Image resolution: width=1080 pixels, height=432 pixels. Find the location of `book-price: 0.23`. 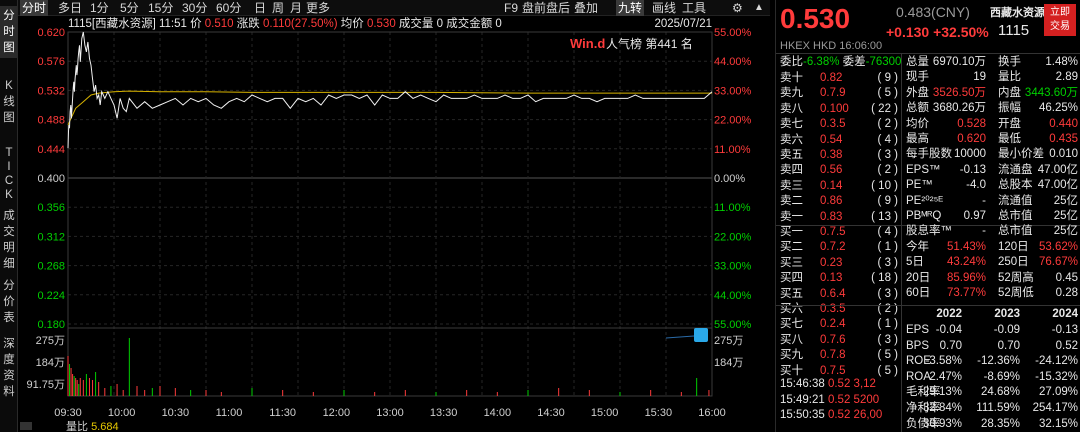

book-price: 0.23 is located at coordinates (831, 262).